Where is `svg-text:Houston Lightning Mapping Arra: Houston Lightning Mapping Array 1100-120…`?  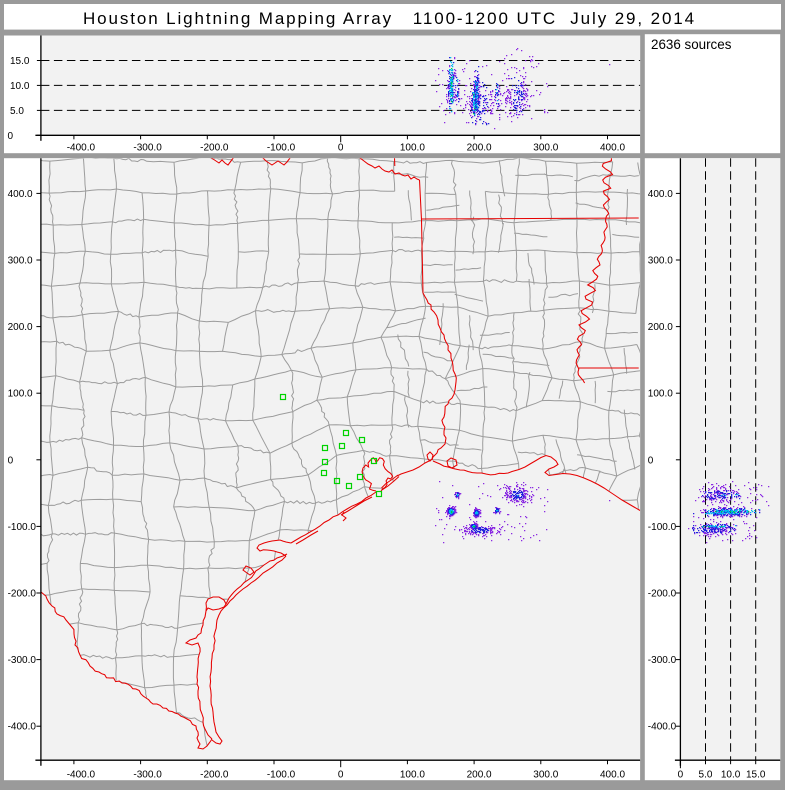
svg-text:Houston Lightning Mapping Arra: Houston Lightning Mapping Array 1100-120… is located at coordinates (389, 18).